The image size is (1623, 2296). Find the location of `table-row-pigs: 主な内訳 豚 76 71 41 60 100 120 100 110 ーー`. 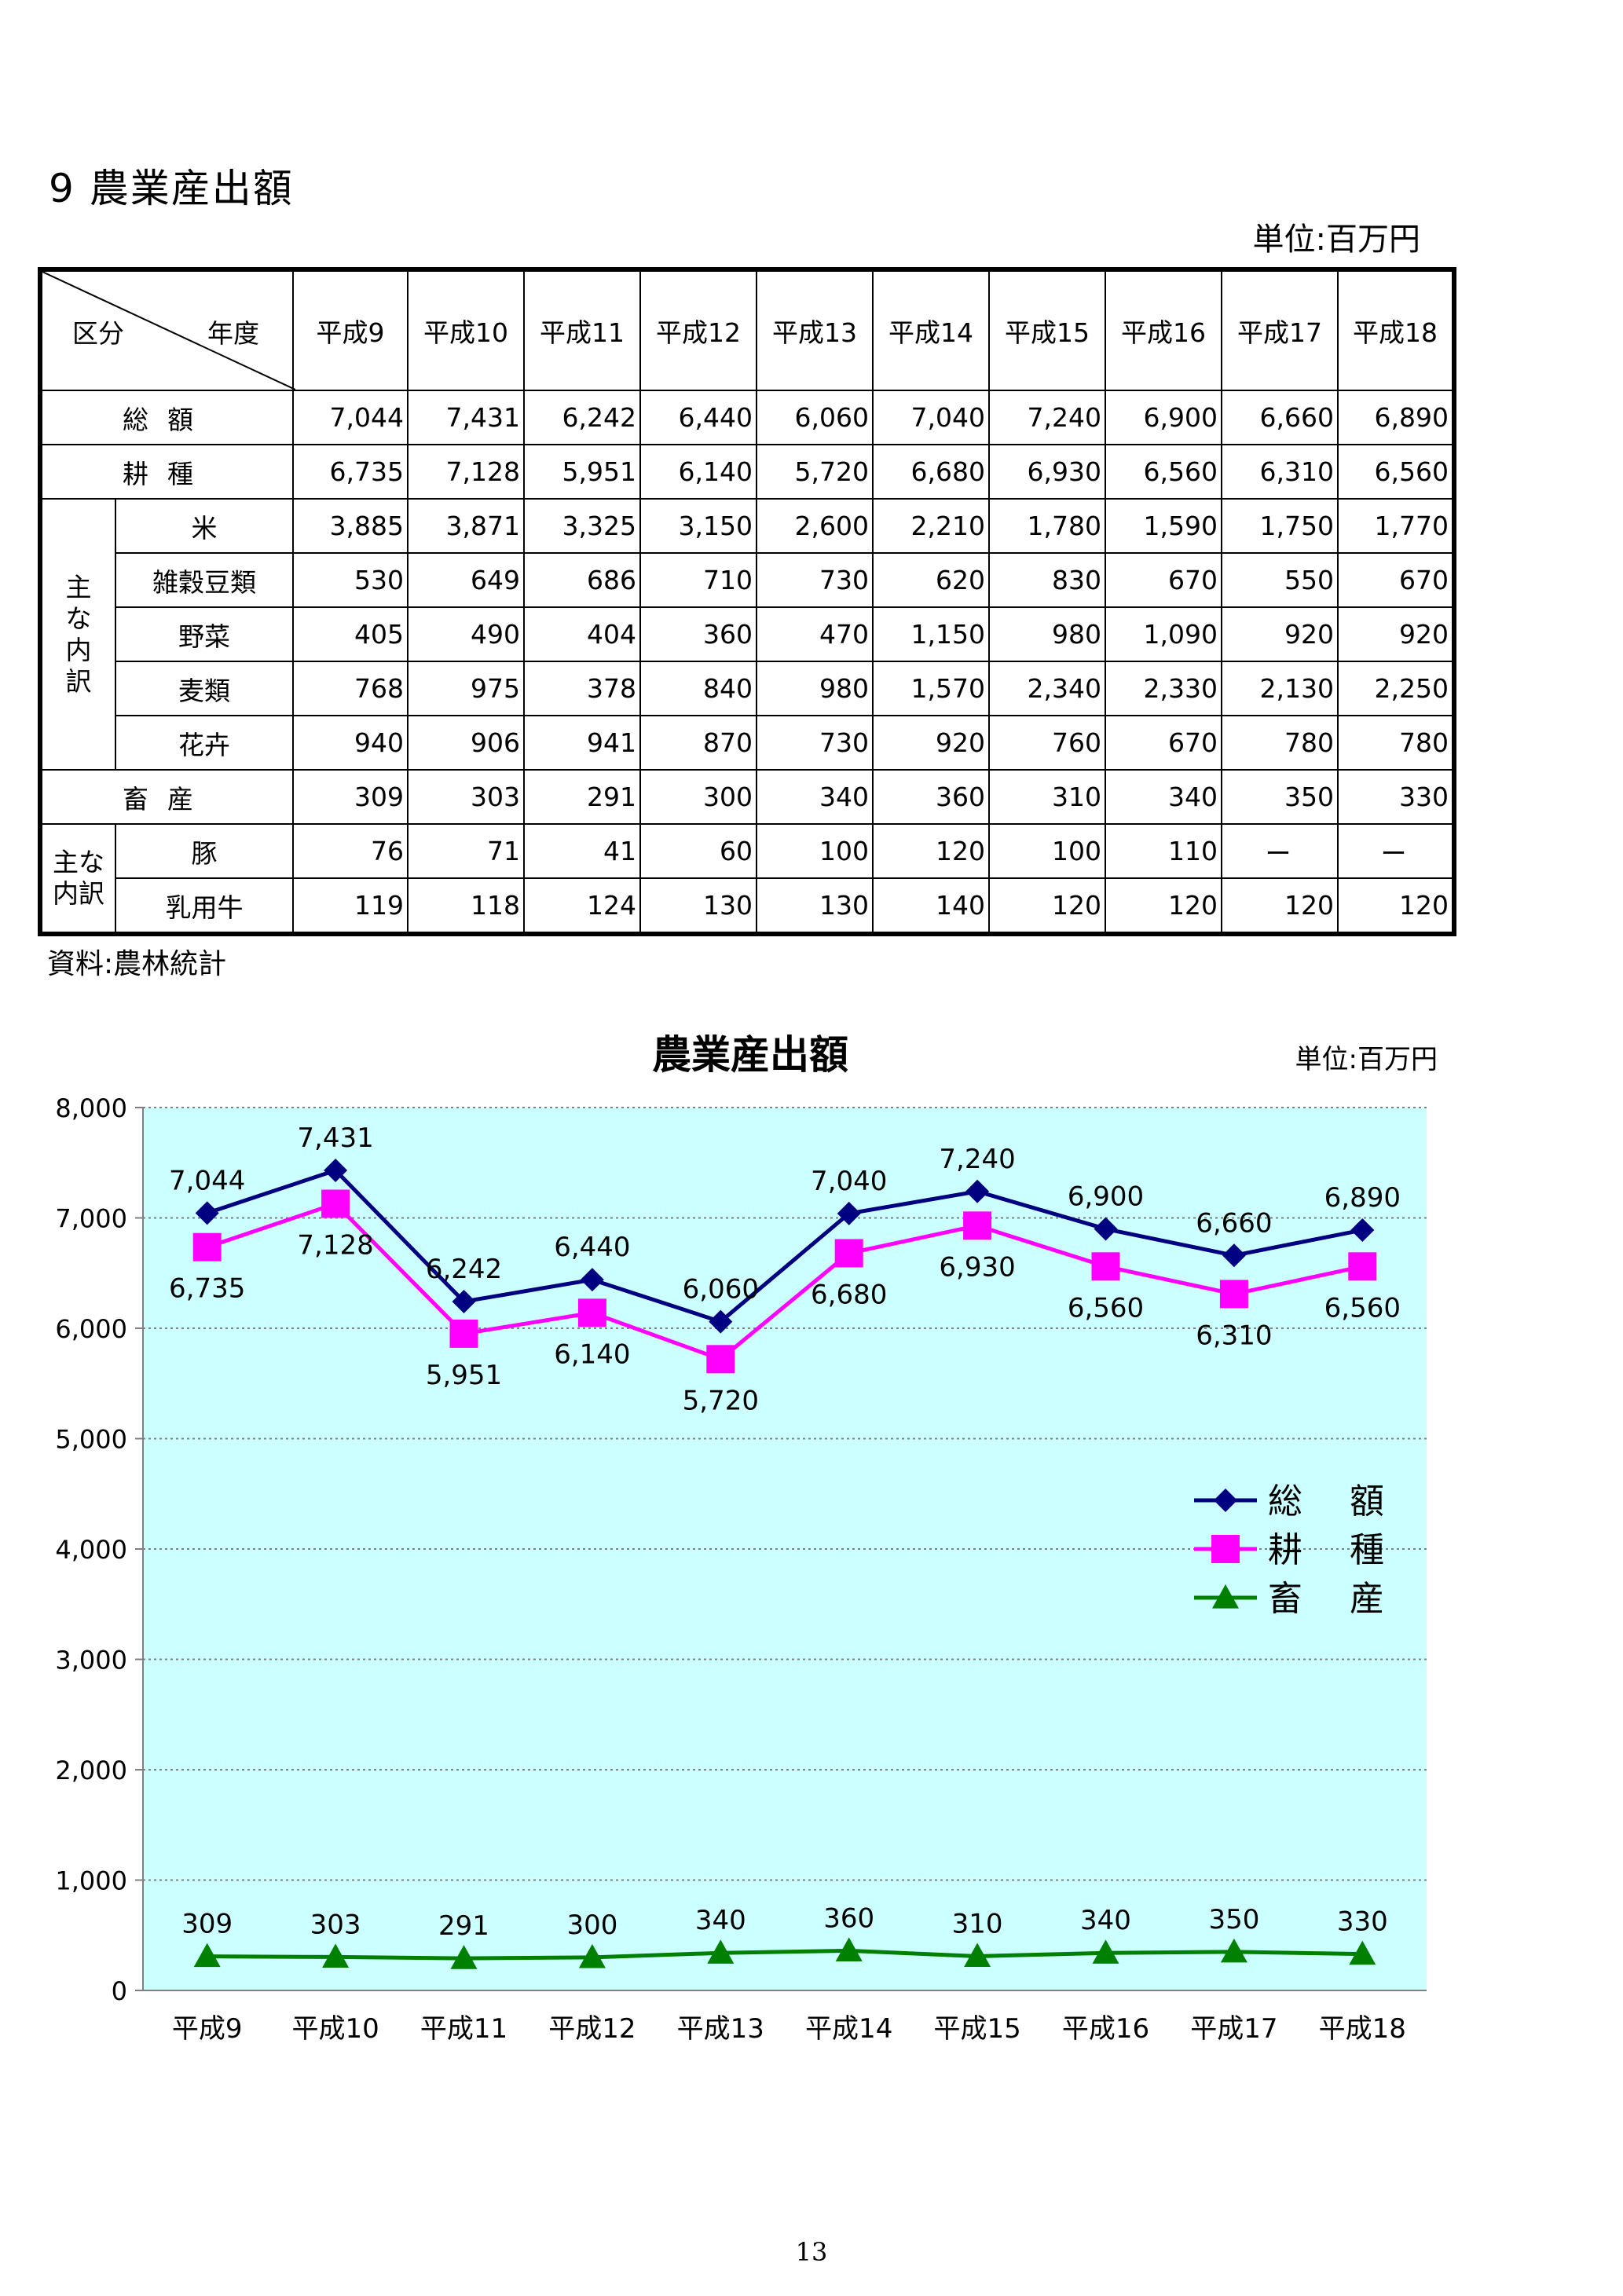

table-row-pigs: 主な内訳 豚 76 71 41 60 100 120 100 110 ーー is located at coordinates (747, 879).